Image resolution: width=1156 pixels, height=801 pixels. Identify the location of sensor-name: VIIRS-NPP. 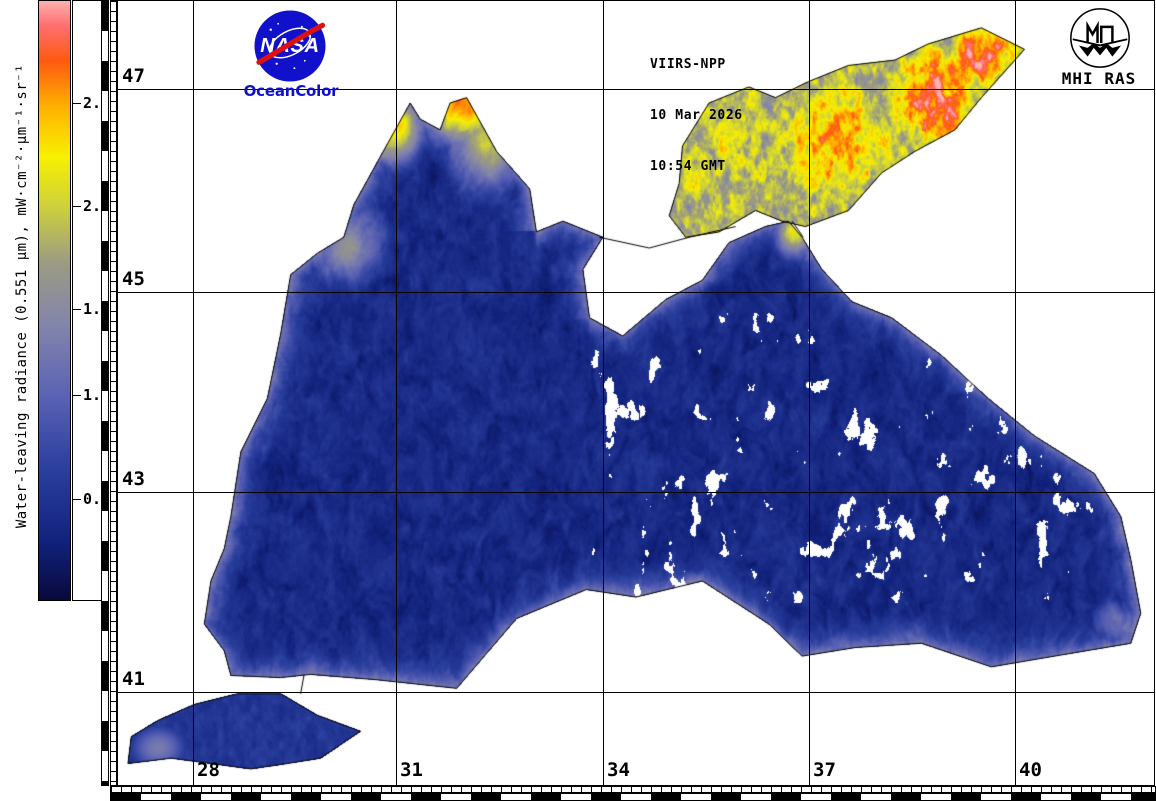
(688, 64).